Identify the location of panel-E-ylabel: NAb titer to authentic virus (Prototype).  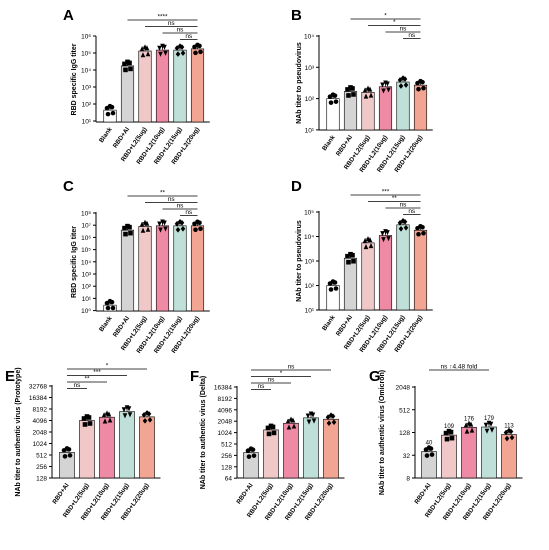
(18, 431).